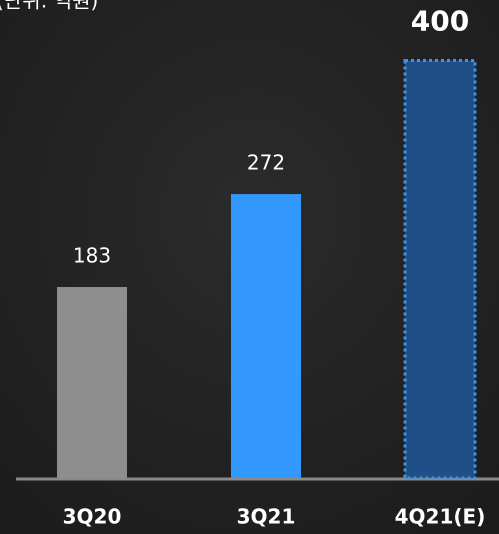  I want to click on x-tick-label: 4Q21(E), so click(440, 517).